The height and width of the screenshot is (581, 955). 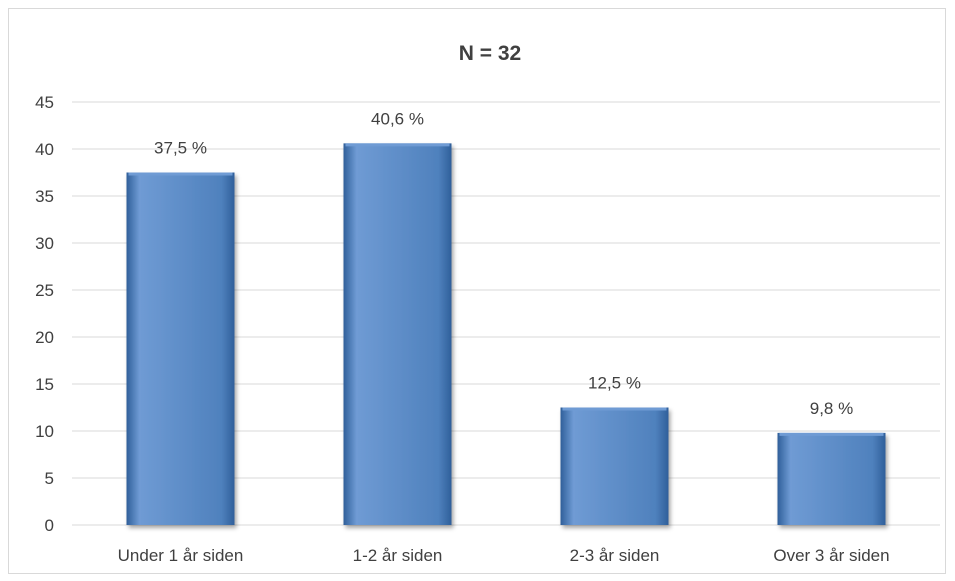 I want to click on y-tick-label: 20, so click(x=44, y=337).